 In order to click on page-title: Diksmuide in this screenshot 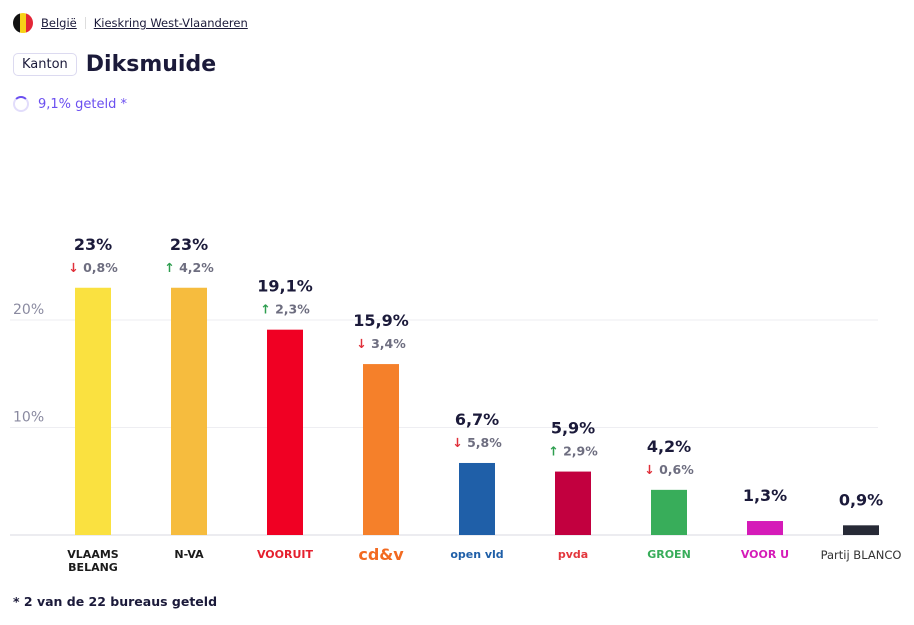, I will do `click(151, 64)`.